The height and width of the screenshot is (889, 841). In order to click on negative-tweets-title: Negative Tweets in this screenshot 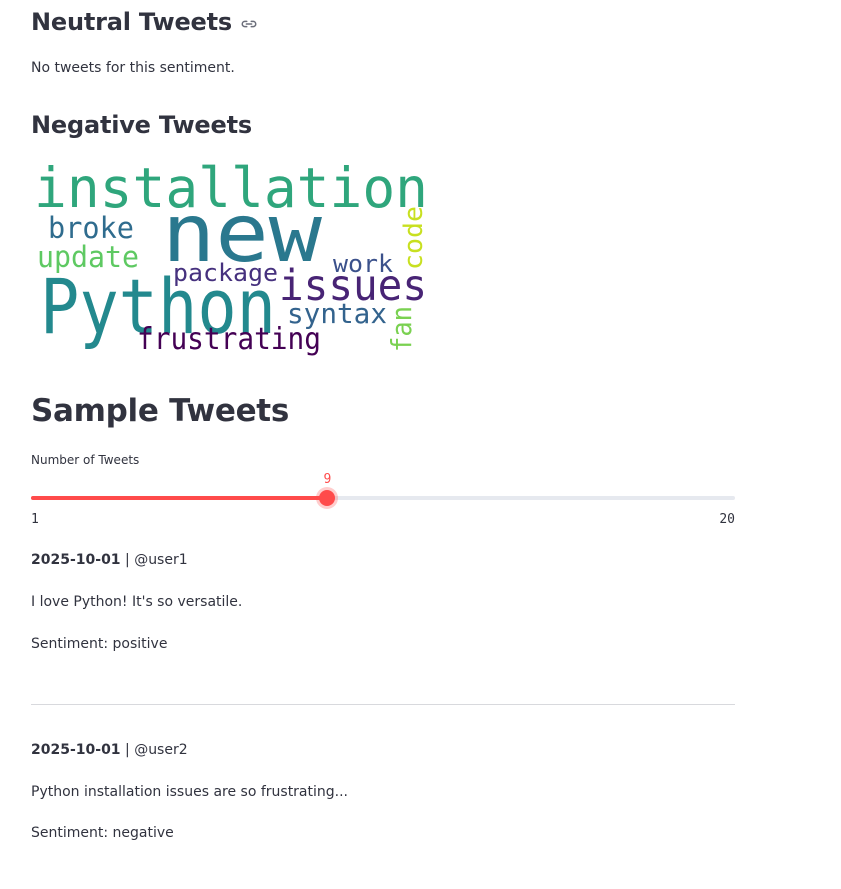, I will do `click(141, 125)`.